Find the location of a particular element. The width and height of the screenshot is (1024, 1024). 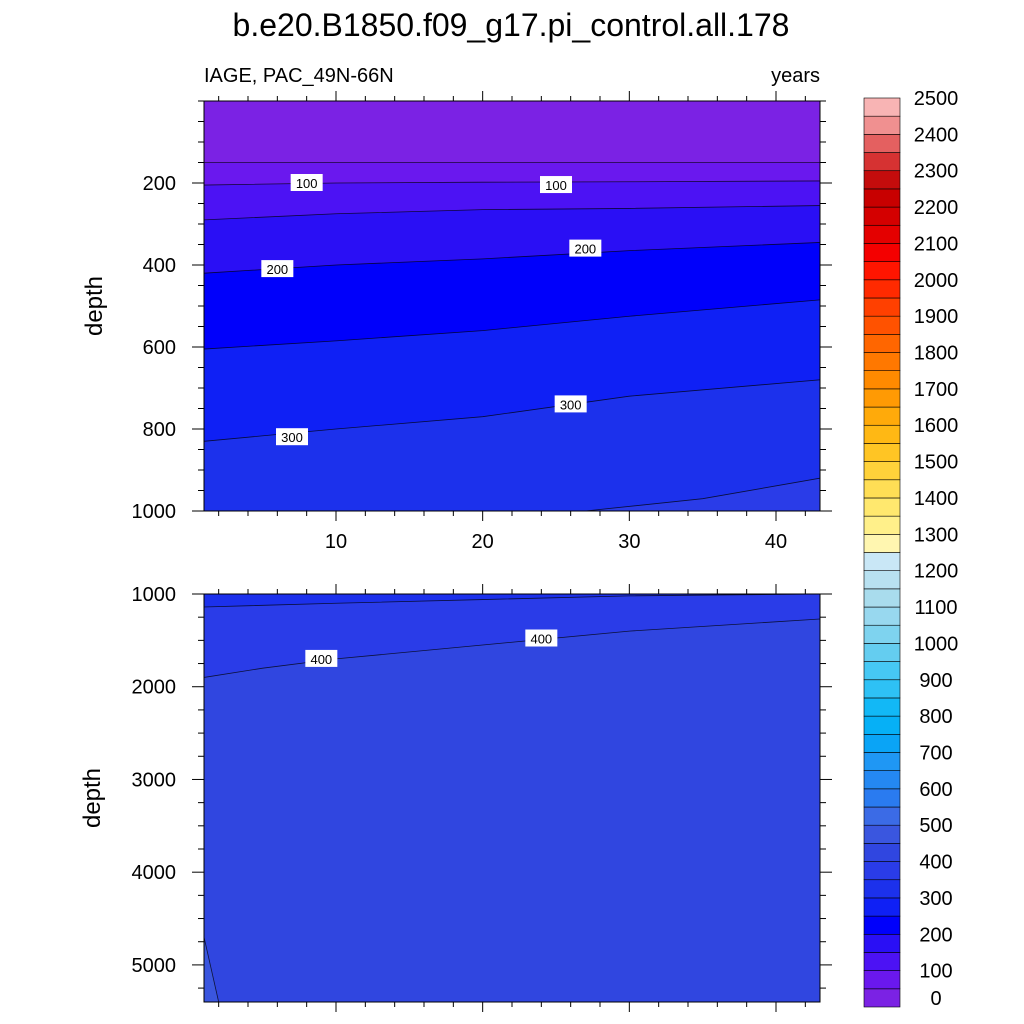

colorbar-label: 0 is located at coordinates (935, 999).